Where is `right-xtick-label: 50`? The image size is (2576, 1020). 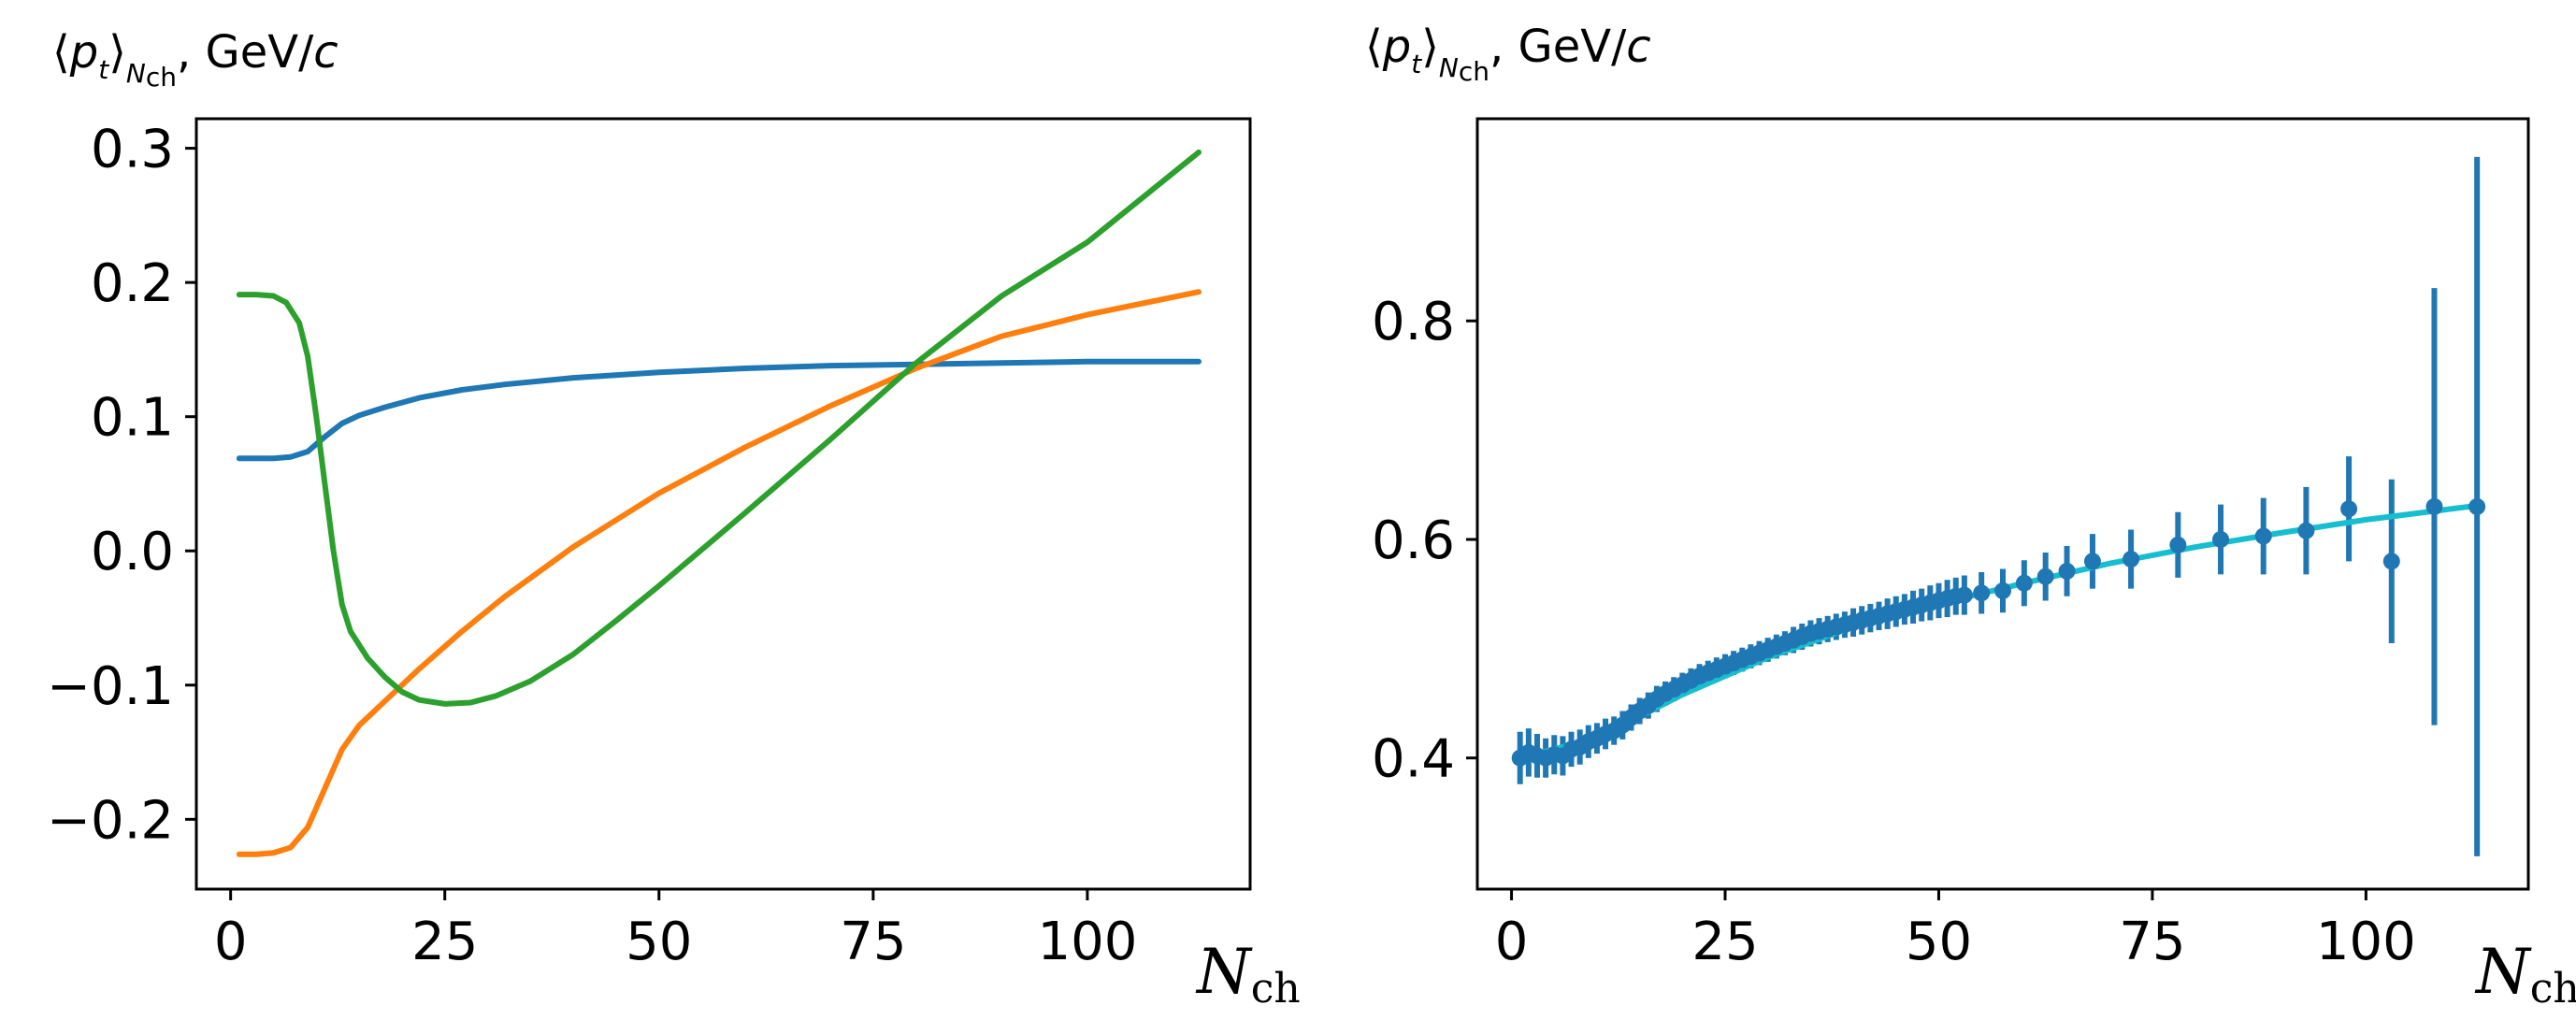
right-xtick-label: 50 is located at coordinates (1939, 942).